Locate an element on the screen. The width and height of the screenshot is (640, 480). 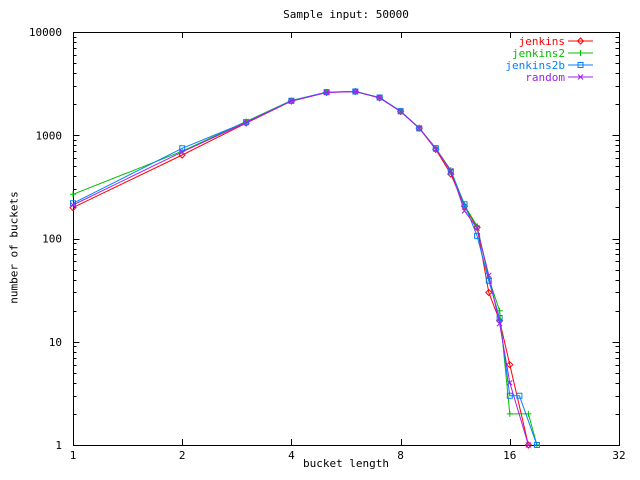
x-axis-title: bucket length is located at coordinates (346, 463).